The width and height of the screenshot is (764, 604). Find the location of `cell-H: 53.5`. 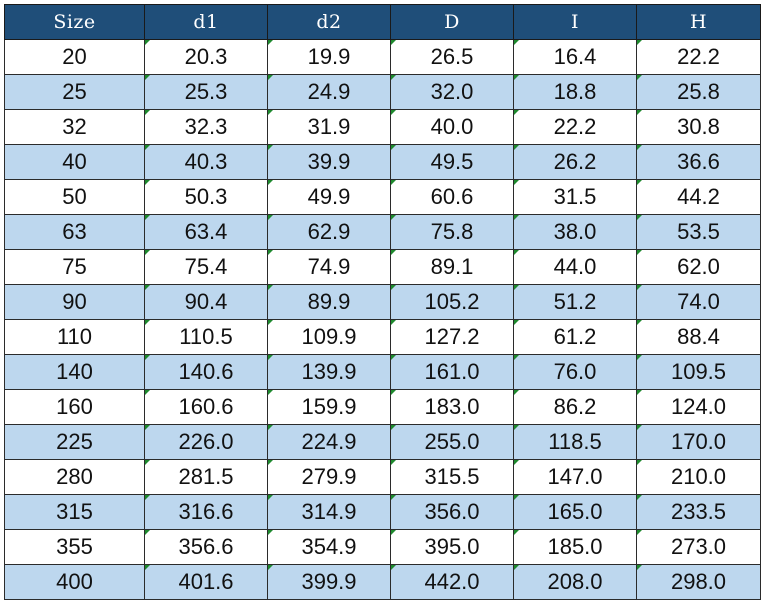

cell-H: 53.5 is located at coordinates (698, 232).